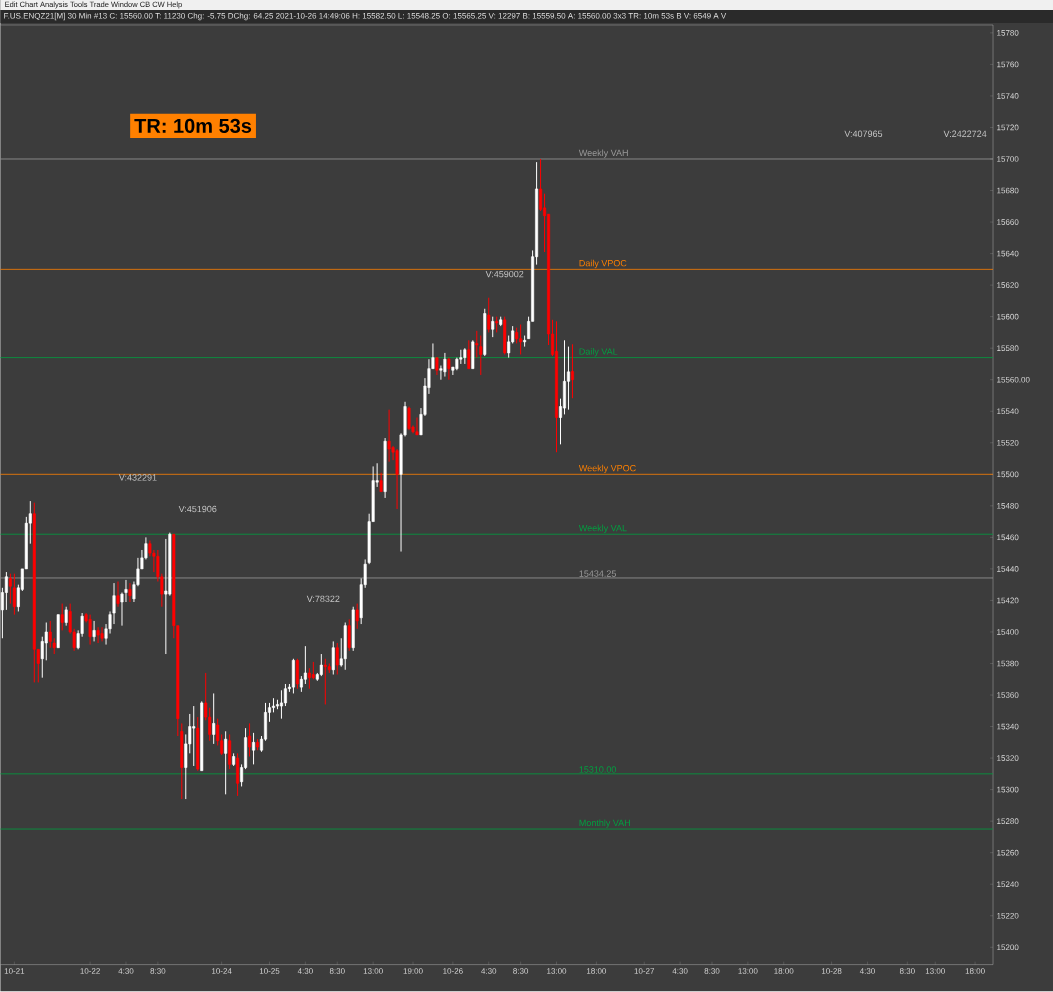 The height and width of the screenshot is (992, 1053). What do you see at coordinates (1008, 348) in the screenshot?
I see `y-tick-label: 15580` at bounding box center [1008, 348].